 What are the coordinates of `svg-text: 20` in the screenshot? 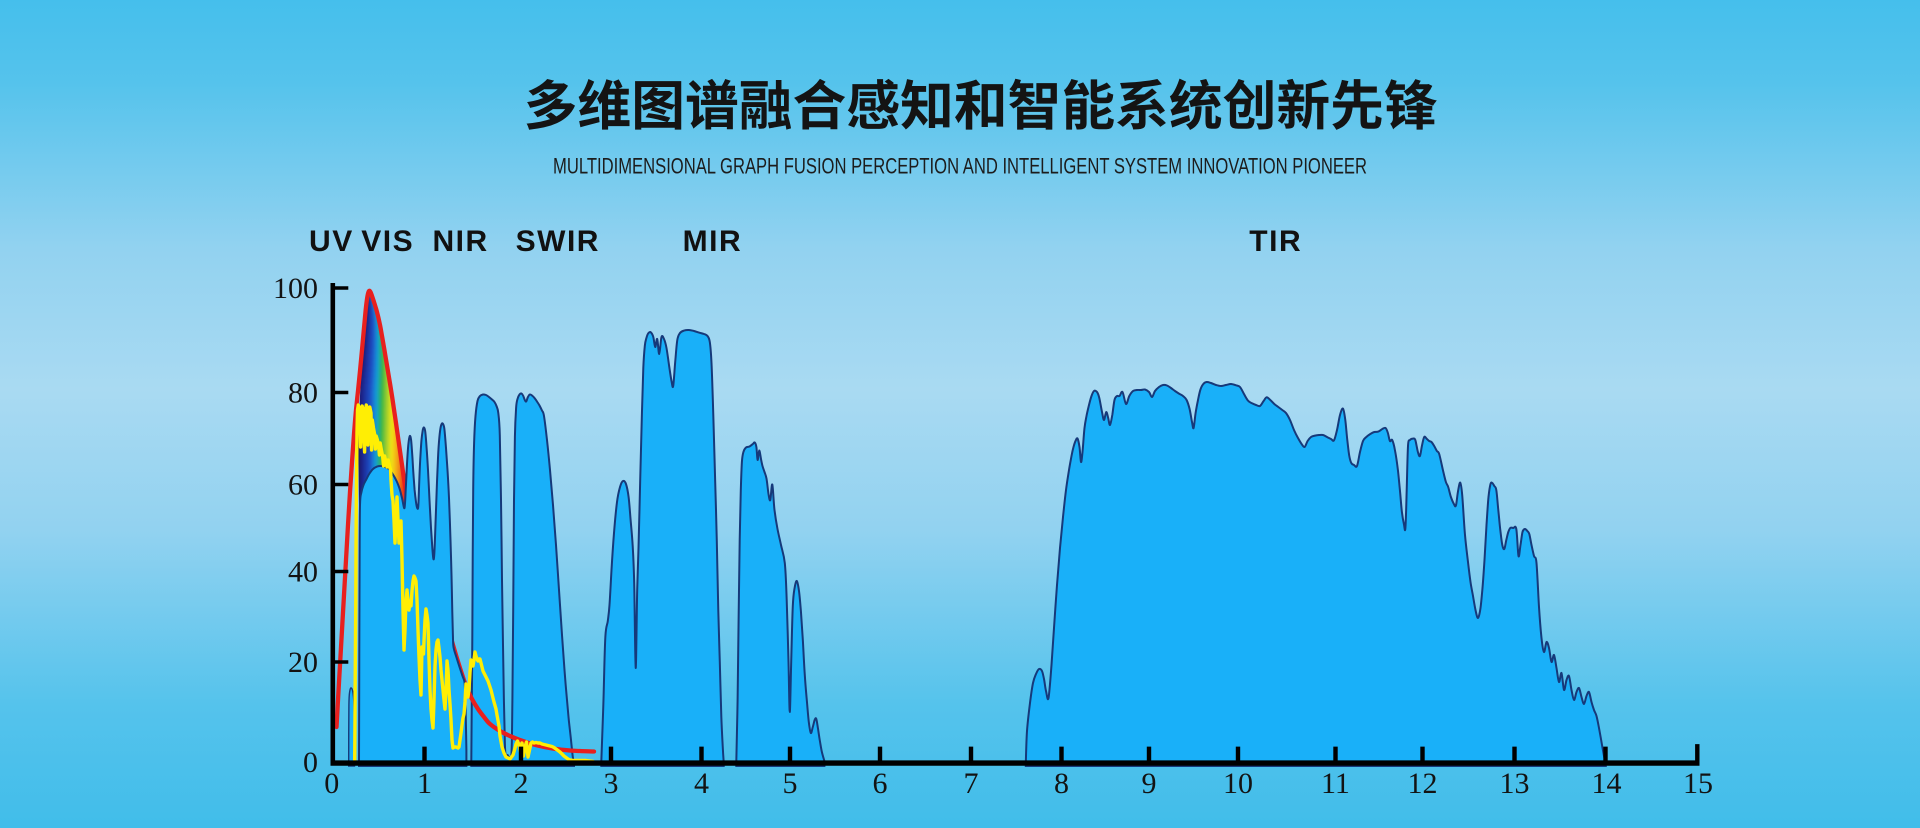 It's located at (303, 662).